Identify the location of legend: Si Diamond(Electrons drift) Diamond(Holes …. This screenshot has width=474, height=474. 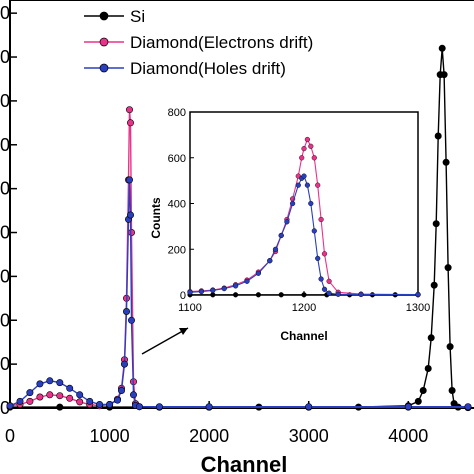
(198, 42).